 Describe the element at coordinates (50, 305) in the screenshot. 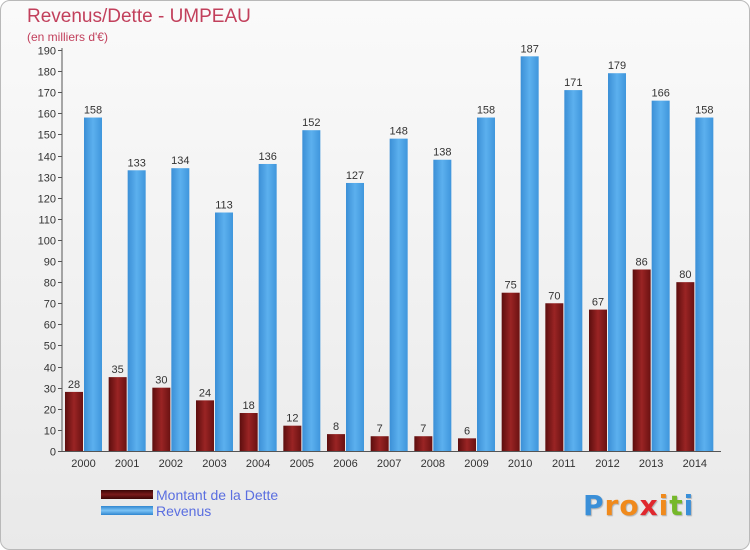

I see `y-tick-label: 70` at that location.